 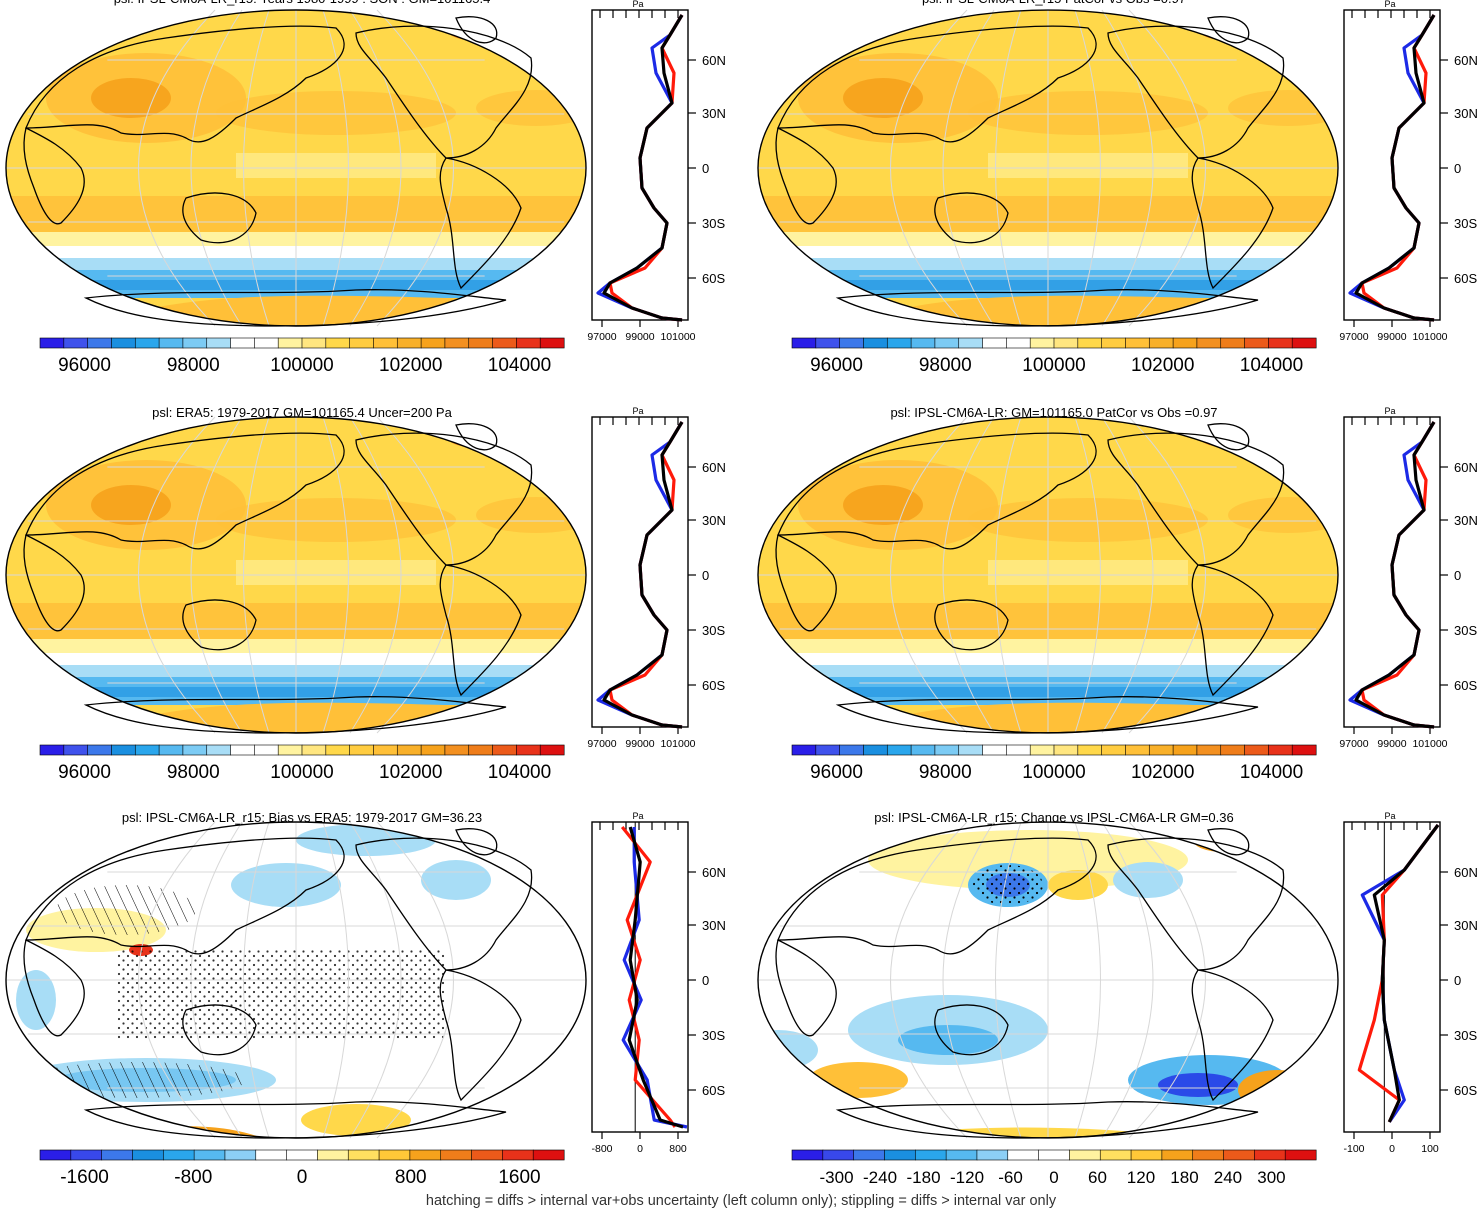 What do you see at coordinates (880, 1177) in the screenshot?
I see `colorbar-tick-label: -240` at bounding box center [880, 1177].